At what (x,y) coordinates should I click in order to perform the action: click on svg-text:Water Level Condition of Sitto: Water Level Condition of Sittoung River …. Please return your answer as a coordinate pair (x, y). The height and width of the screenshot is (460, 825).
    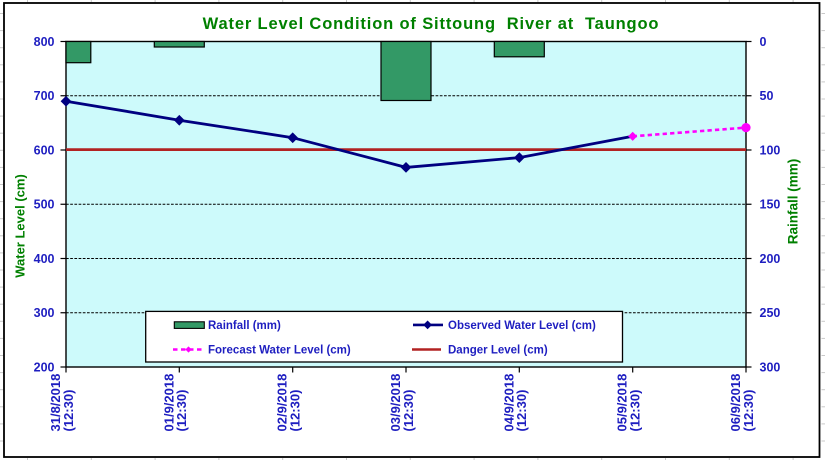
    Looking at the image, I should click on (431, 24).